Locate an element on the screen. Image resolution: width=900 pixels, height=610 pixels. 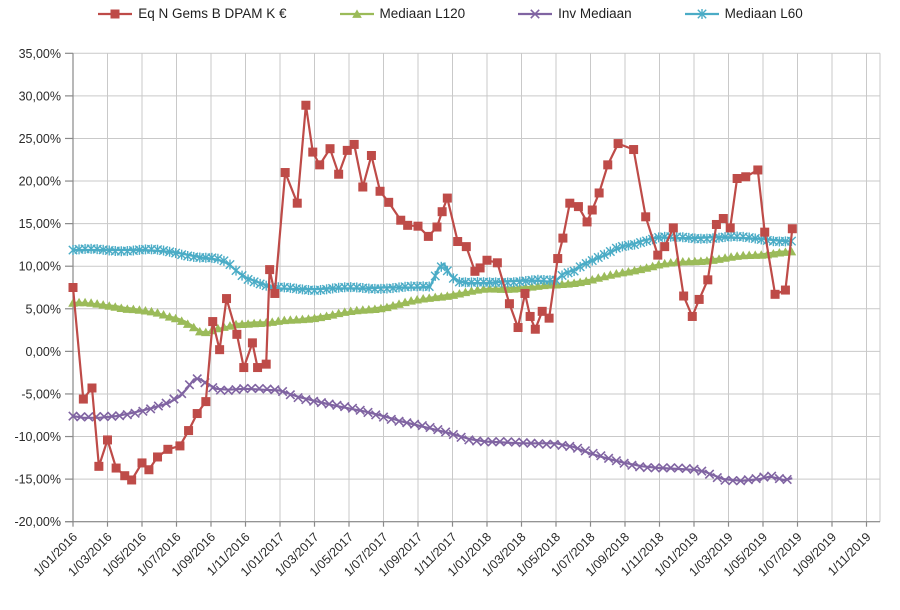
y-tick-label: 30,00% is located at coordinates (40, 96).